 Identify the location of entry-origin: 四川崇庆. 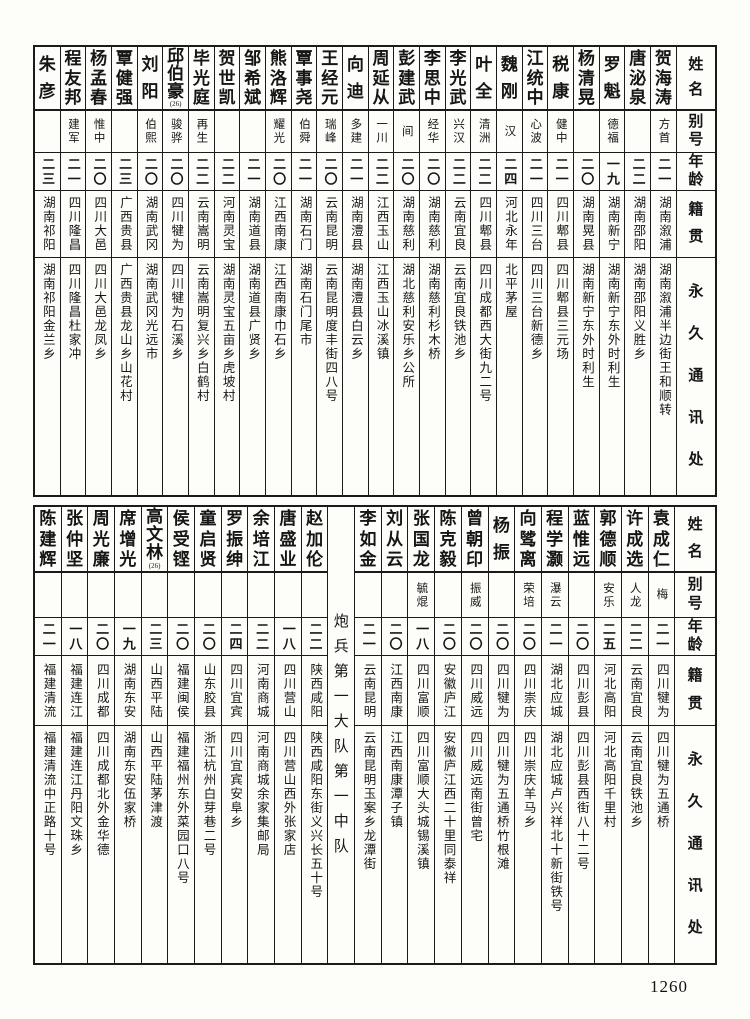
(528, 691).